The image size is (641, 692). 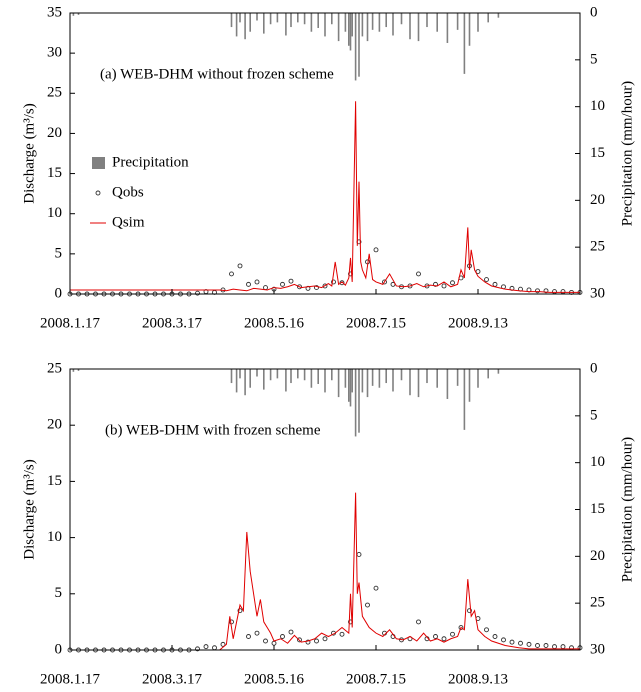 What do you see at coordinates (59, 253) in the screenshot?
I see `y-tick-label: 5` at bounding box center [59, 253].